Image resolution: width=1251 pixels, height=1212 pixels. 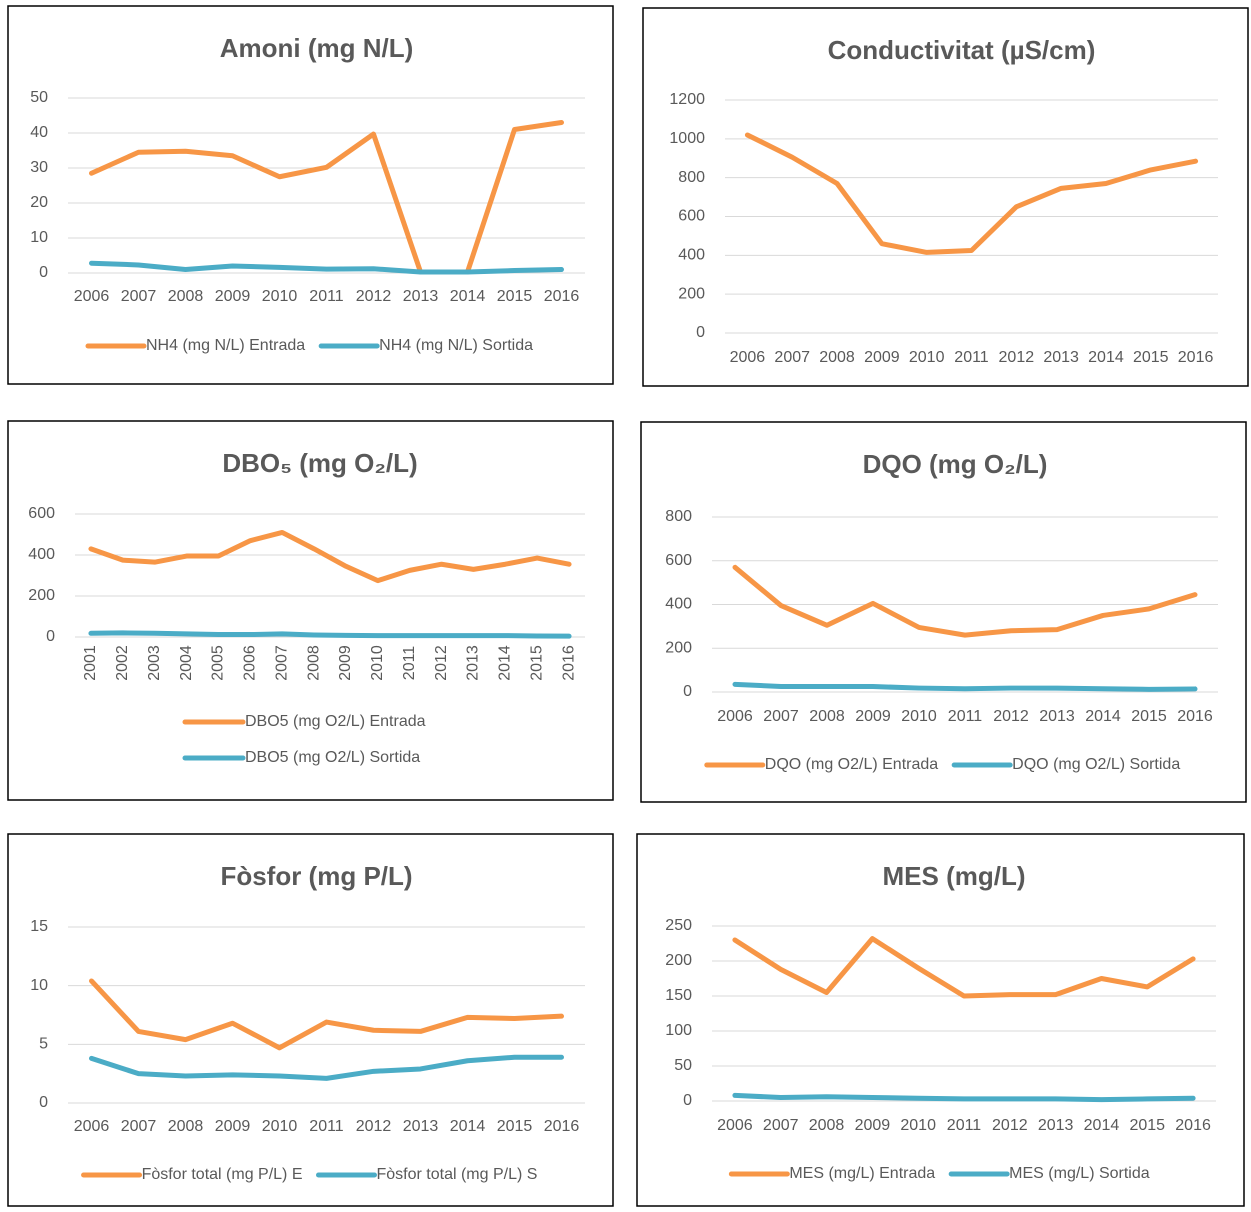 What do you see at coordinates (122, 663) in the screenshot?
I see `x-tick-label: 2002` at bounding box center [122, 663].